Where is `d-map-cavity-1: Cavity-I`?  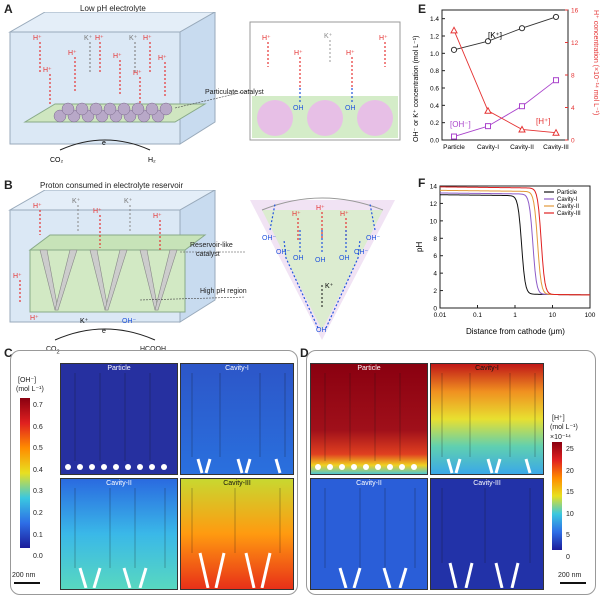
d-map-cavity-1: Cavity-I is located at coordinates (487, 419).